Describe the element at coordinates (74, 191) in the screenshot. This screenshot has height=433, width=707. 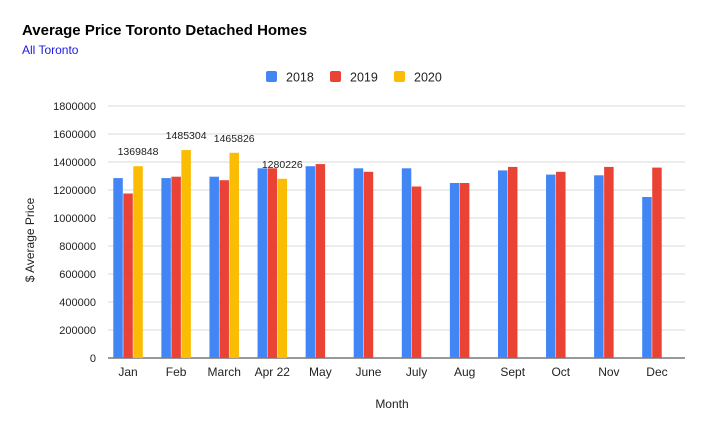
I see `y-tick-label: 1200000` at that location.